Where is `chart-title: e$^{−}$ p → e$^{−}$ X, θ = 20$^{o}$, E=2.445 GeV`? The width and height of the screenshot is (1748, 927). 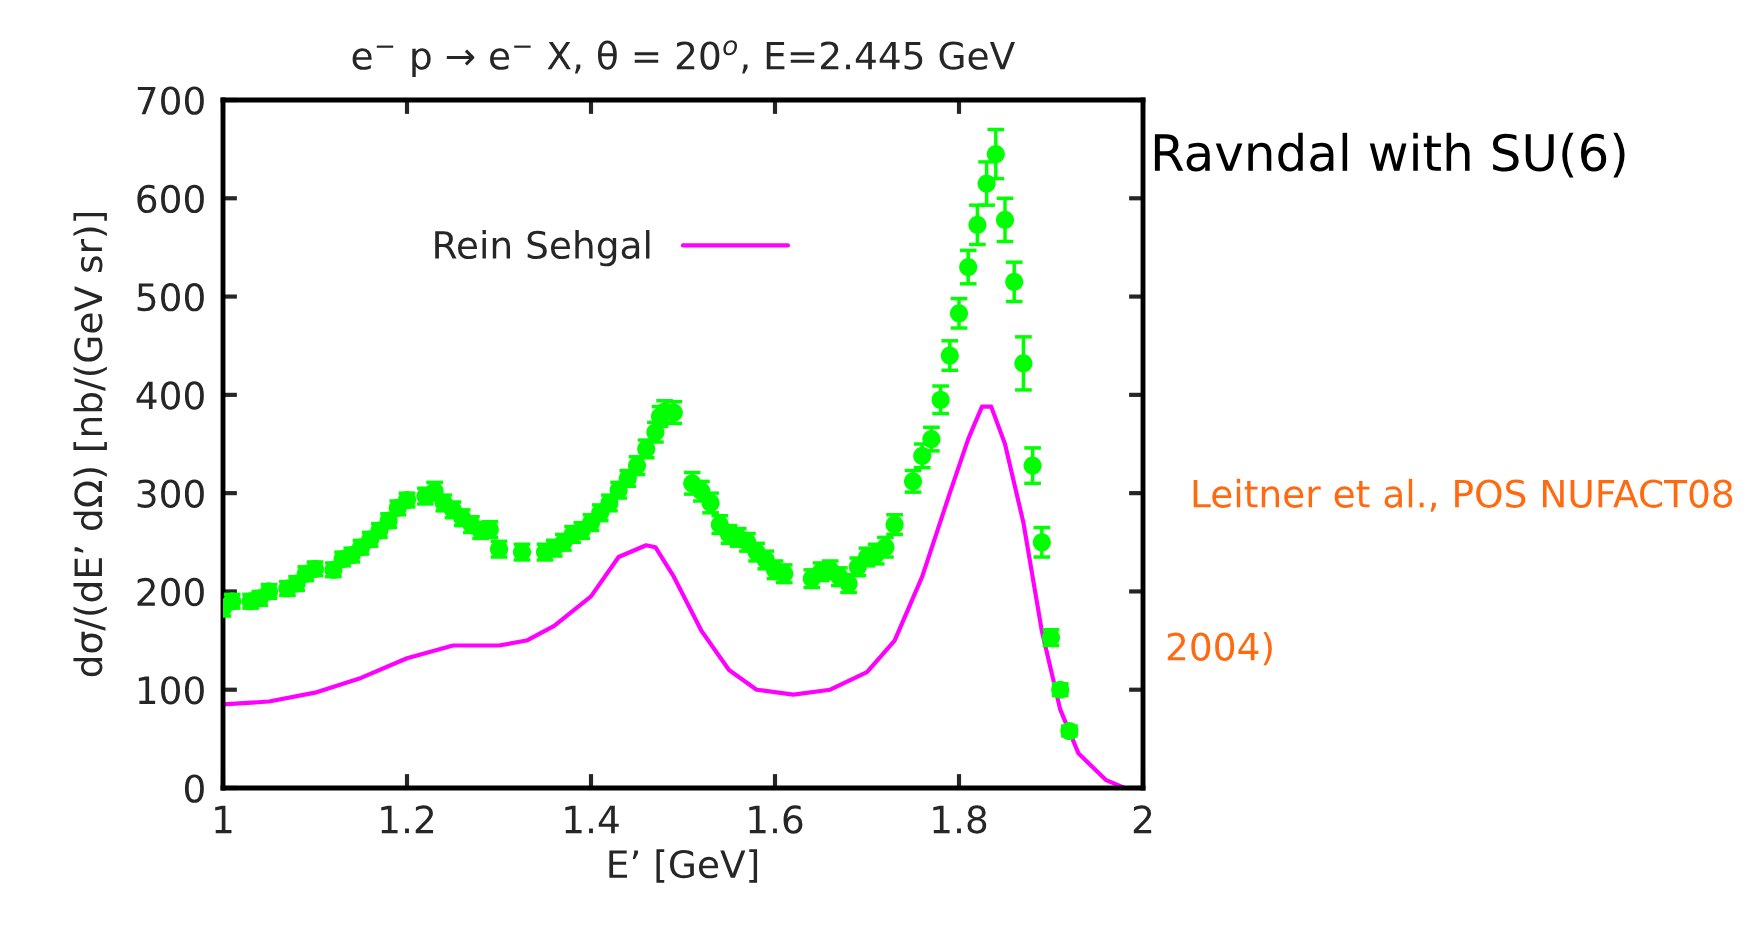
chart-title: e$^{−}$ p → e$^{−}$ X, θ = 20$^{o}$, E=2.445 GeV is located at coordinates (683, 59).